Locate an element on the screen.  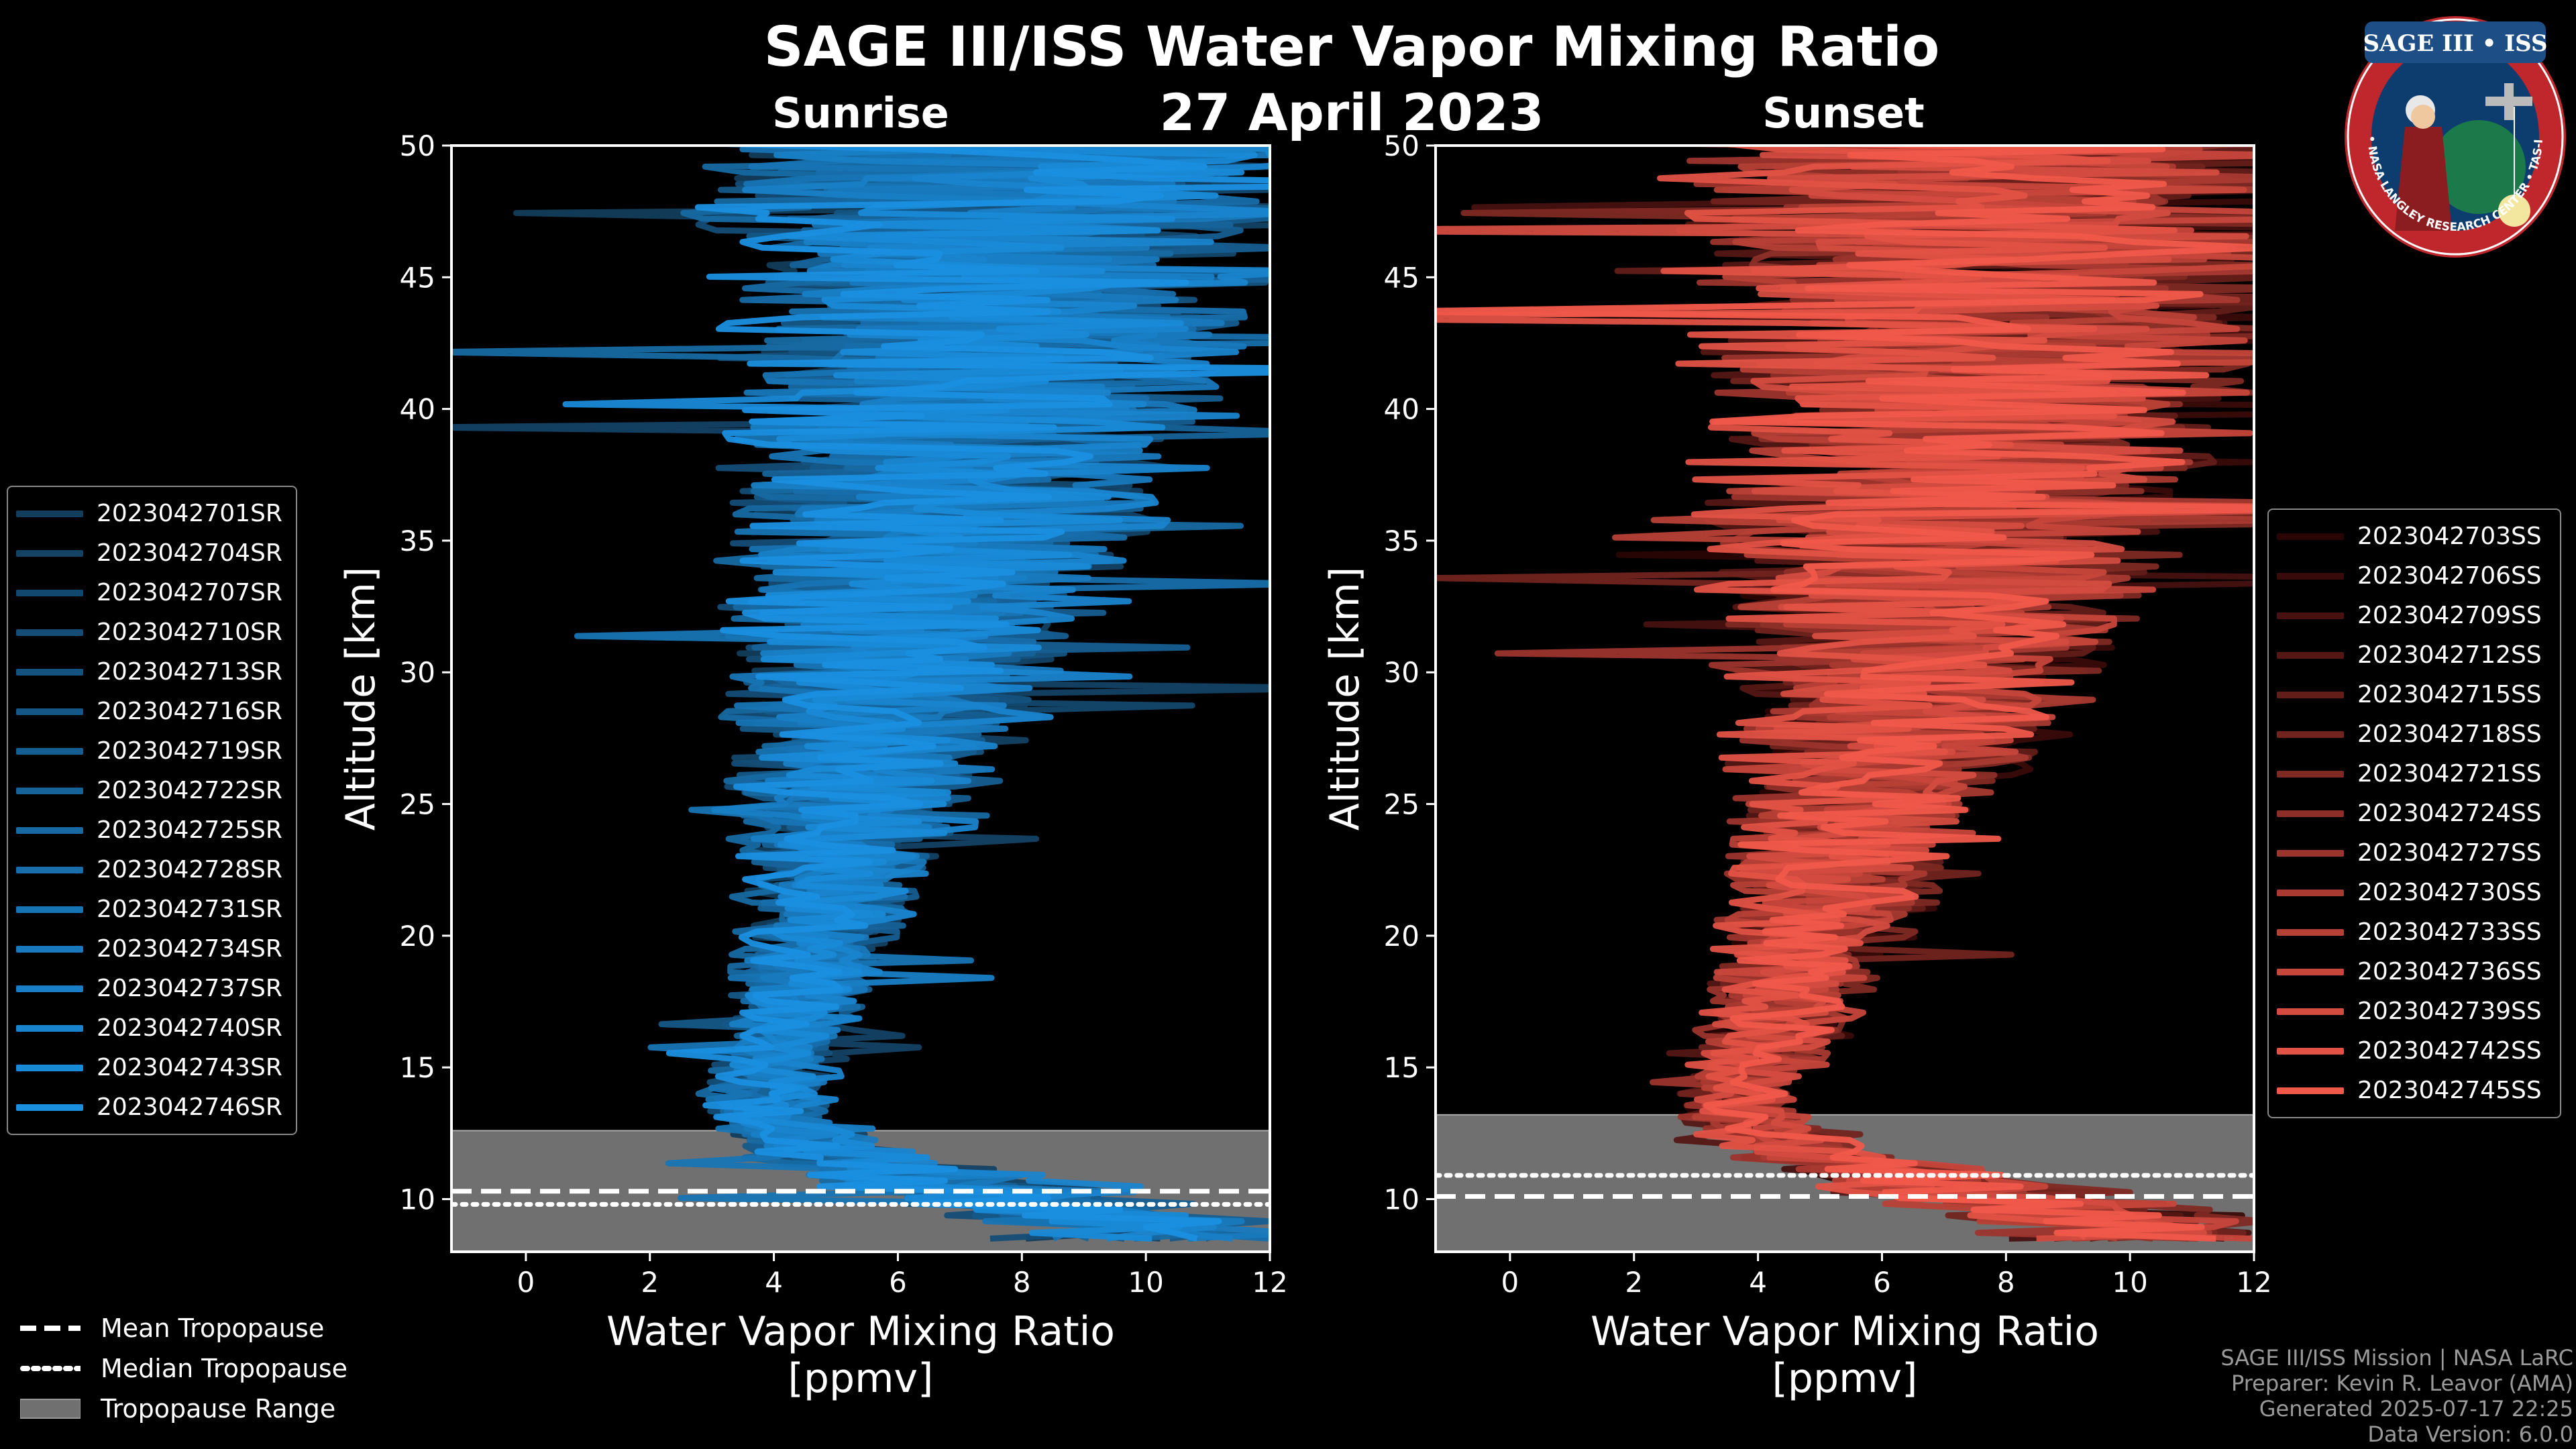
y-tick-label: 20 is located at coordinates (417, 936).